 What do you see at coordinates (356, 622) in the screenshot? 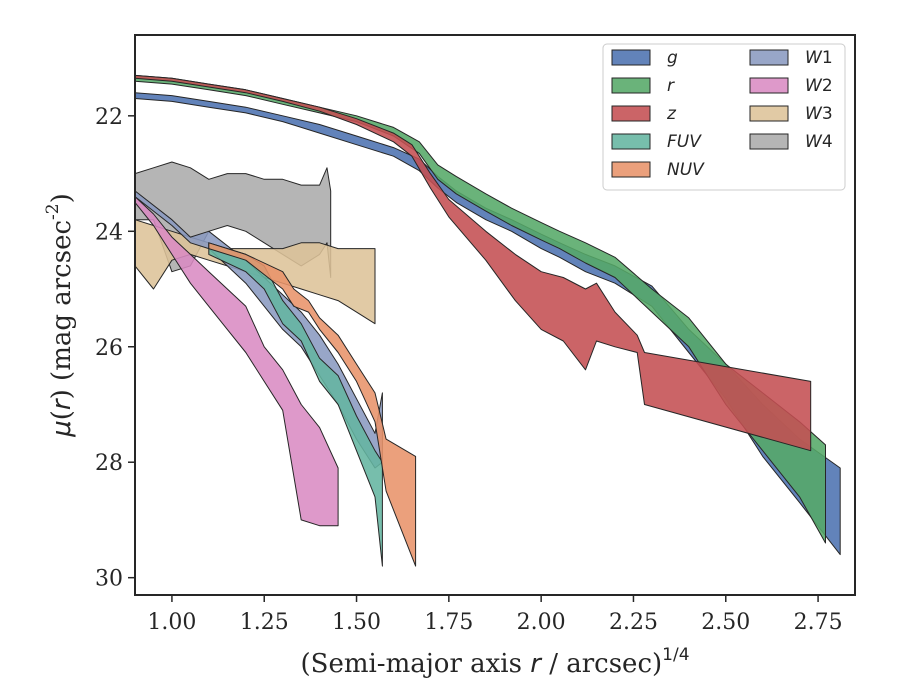
I see `x-tick-label: 1.50` at bounding box center [356, 622].